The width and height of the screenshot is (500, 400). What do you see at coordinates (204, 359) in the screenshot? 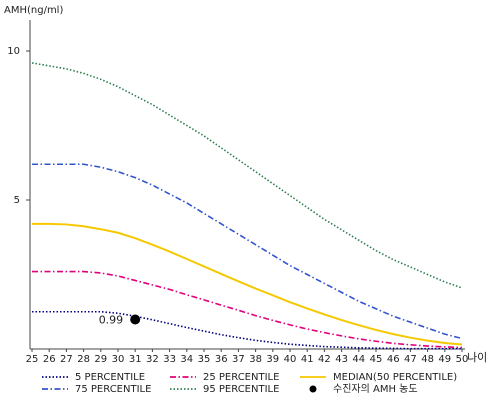
I see `x-tick-label: 35` at bounding box center [204, 359].